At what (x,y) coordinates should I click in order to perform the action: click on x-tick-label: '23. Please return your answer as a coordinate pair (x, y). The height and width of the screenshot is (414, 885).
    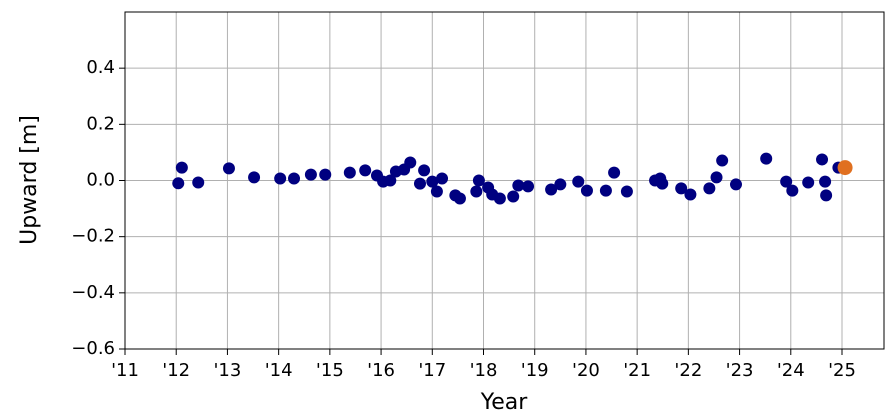
    Looking at the image, I should click on (740, 370).